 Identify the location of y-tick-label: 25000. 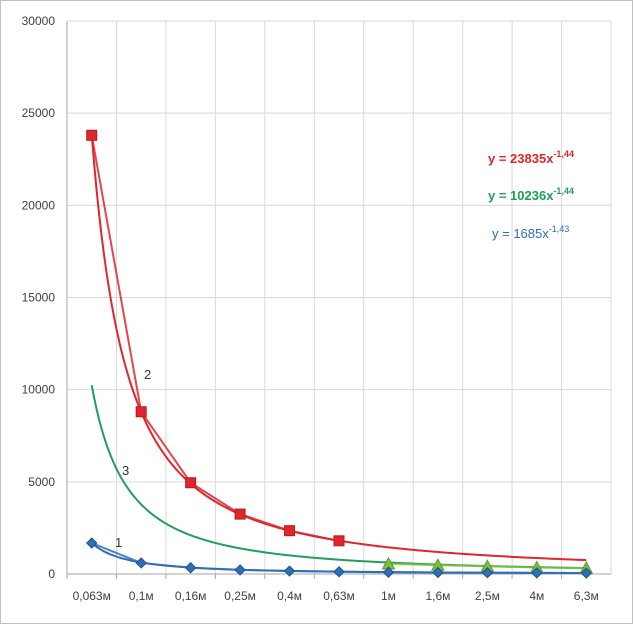
(39, 113).